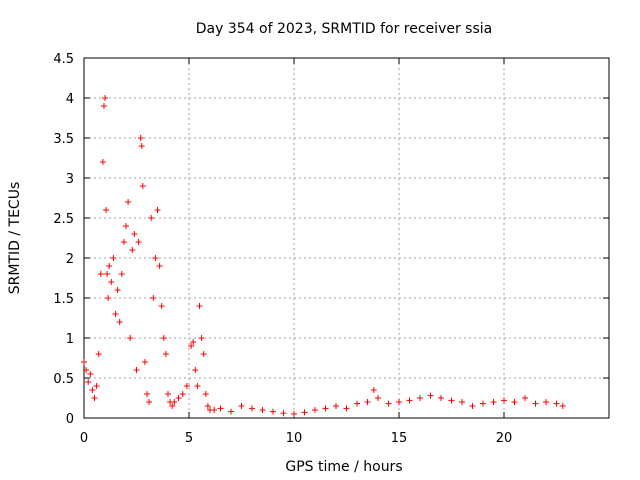 The image size is (640, 480). What do you see at coordinates (70, 419) in the screenshot?
I see `y-tick-label: 0` at bounding box center [70, 419].